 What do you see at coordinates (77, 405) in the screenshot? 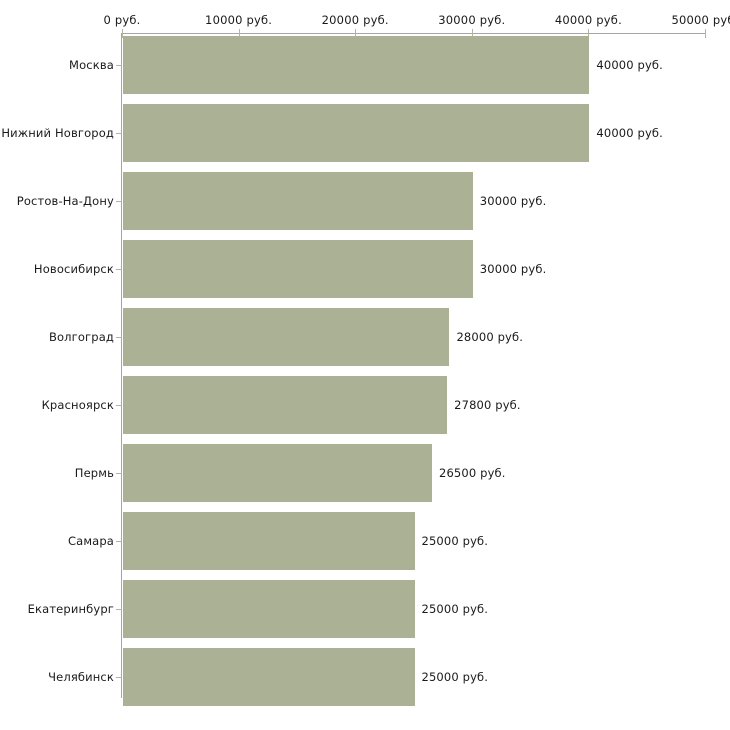
I see `category-label: Красноярск` at bounding box center [77, 405].